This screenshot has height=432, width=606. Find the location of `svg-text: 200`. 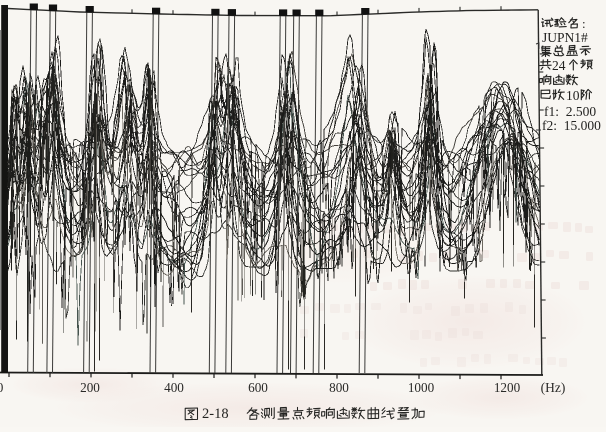

svg-text: 200 is located at coordinates (90, 387).